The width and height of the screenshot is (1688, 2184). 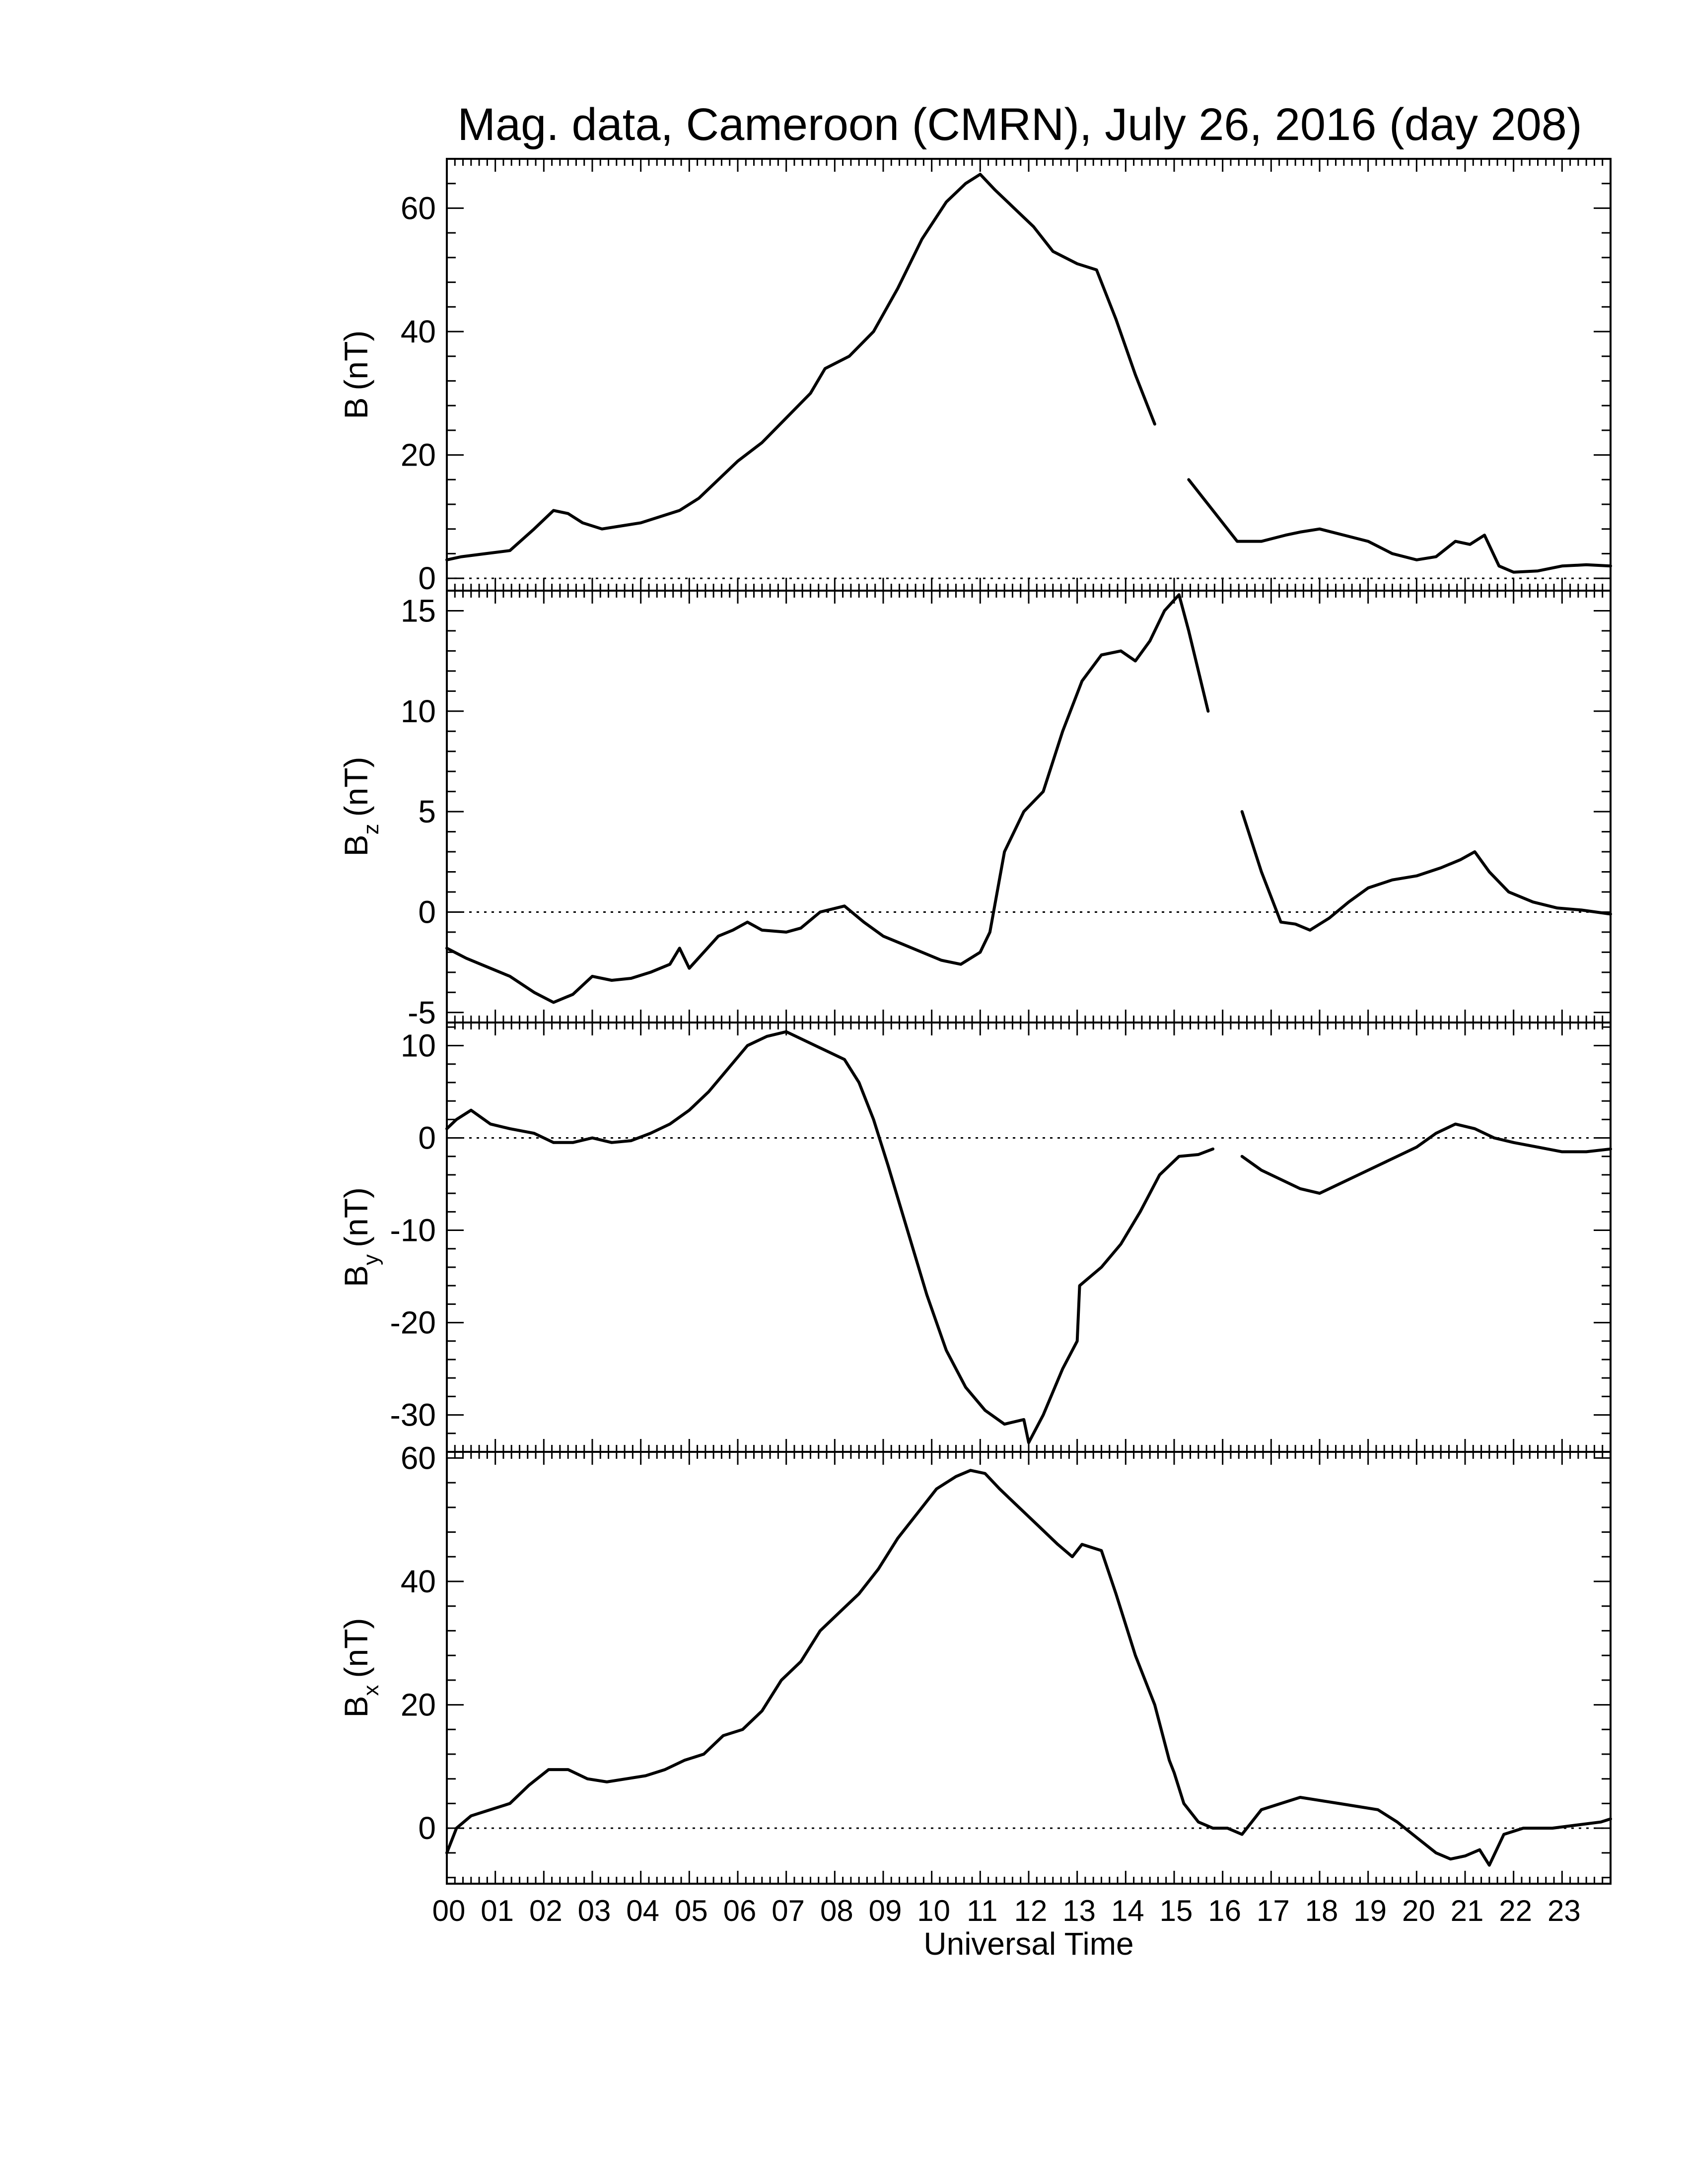 I want to click on y-tick-label: -10, so click(x=413, y=1230).